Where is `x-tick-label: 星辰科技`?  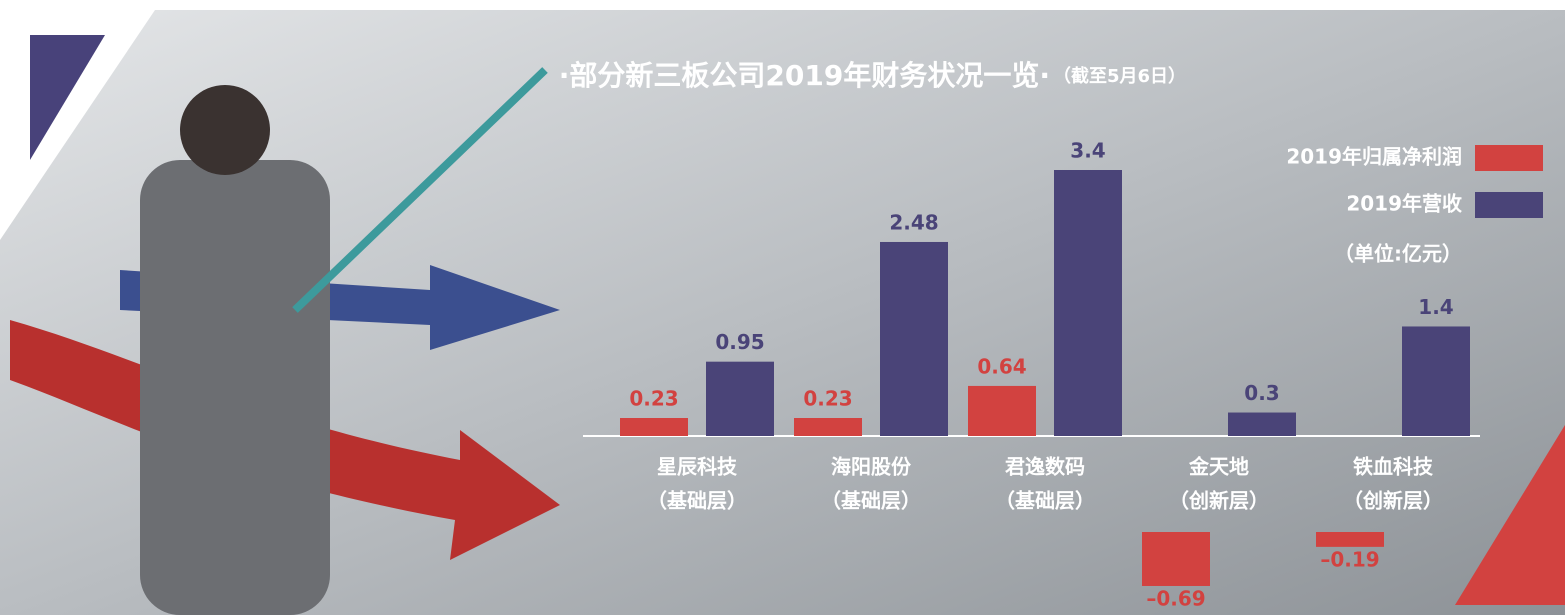 x-tick-label: 星辰科技 is located at coordinates (697, 467).